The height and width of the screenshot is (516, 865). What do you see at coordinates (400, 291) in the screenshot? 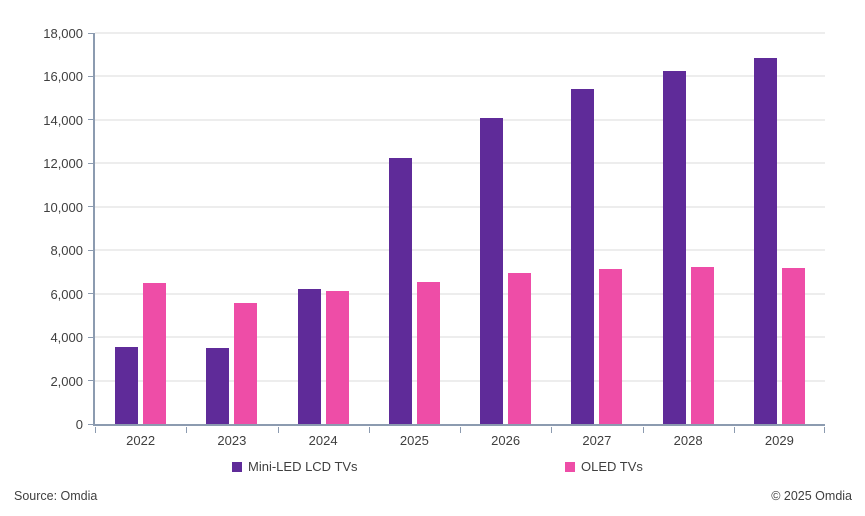
I see `bar-mini-led-lcd-tvs-2025` at bounding box center [400, 291].